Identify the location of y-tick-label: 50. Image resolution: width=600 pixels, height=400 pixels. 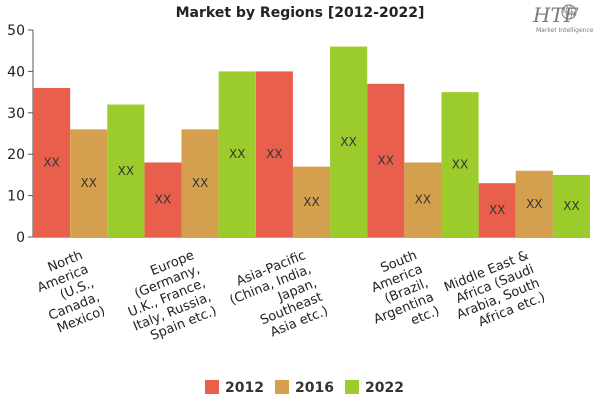
(16, 31).